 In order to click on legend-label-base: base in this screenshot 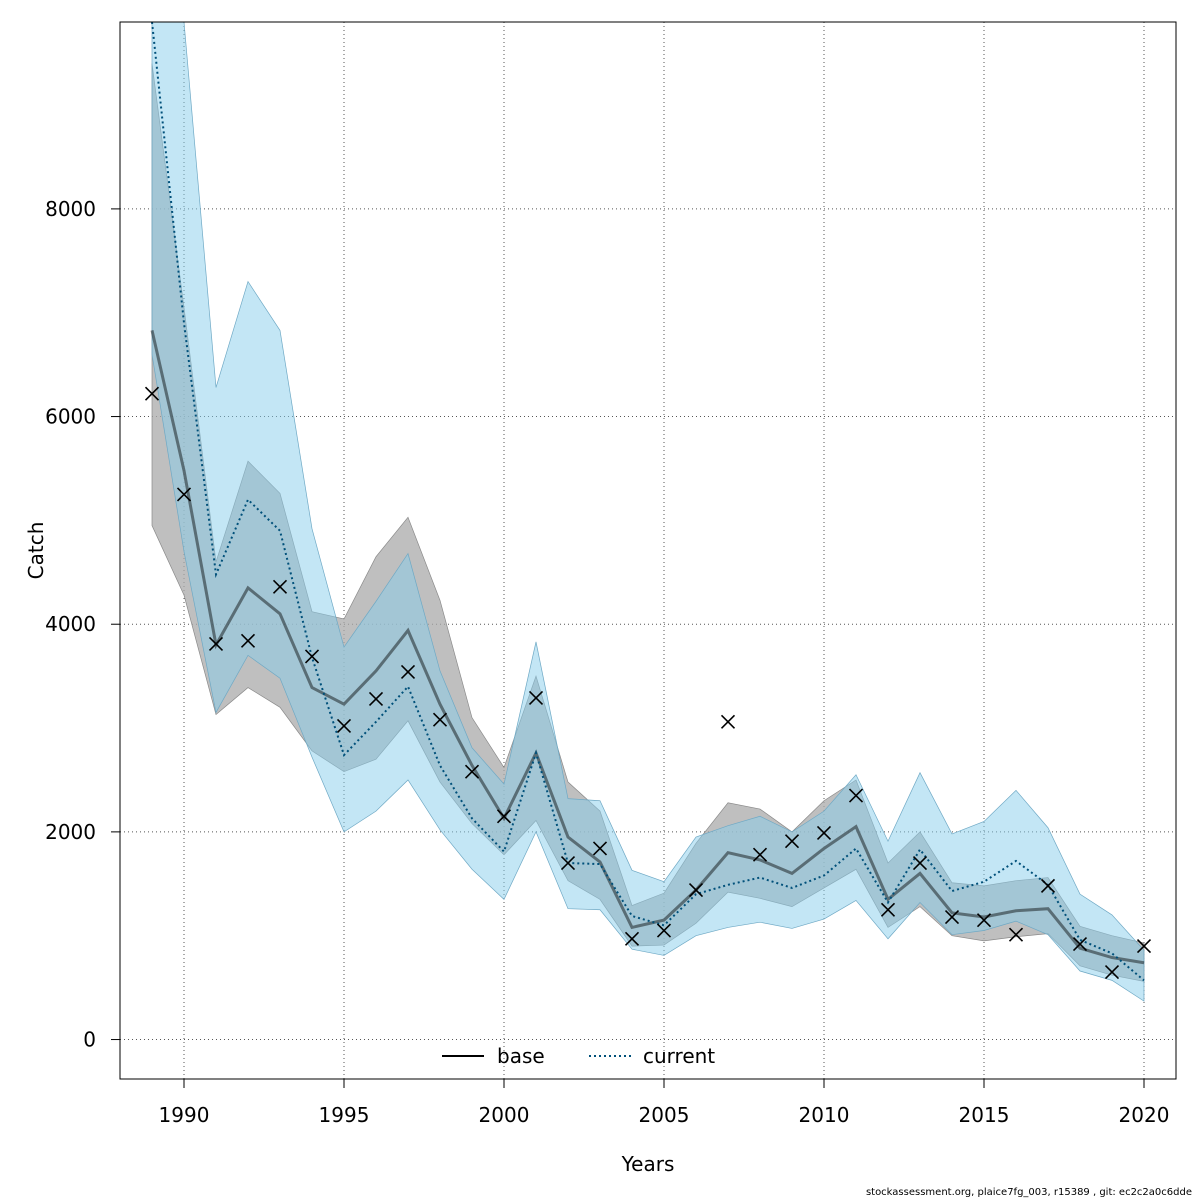, I will do `click(521, 1056)`.